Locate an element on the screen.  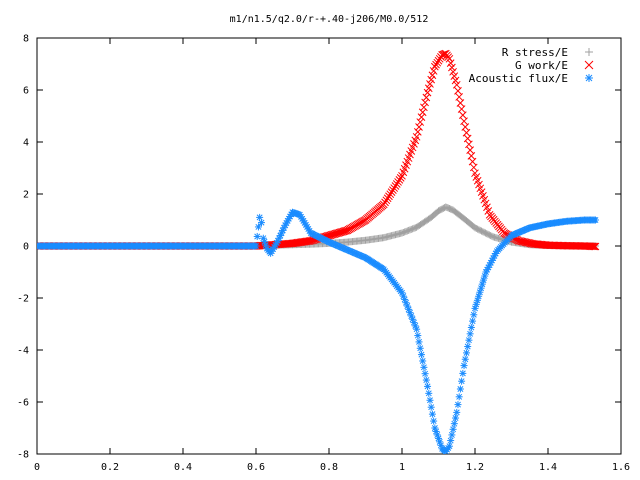
legend-entry: Acoustic flux/E is located at coordinates (531, 78).